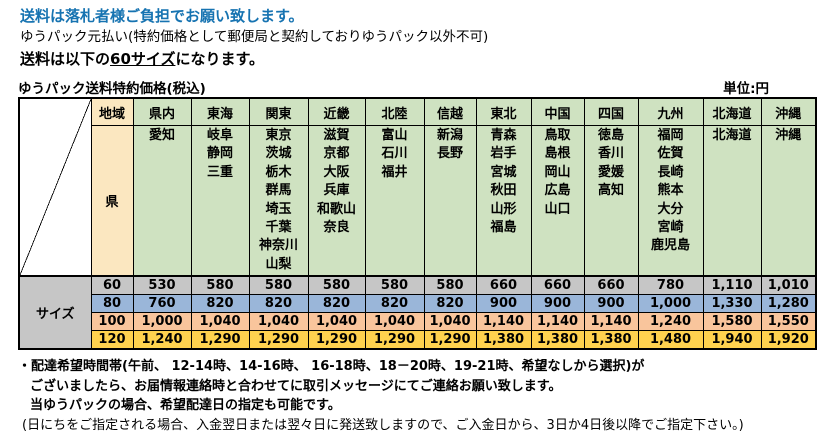  I want to click on size-column-header: サイズ, so click(55, 312).